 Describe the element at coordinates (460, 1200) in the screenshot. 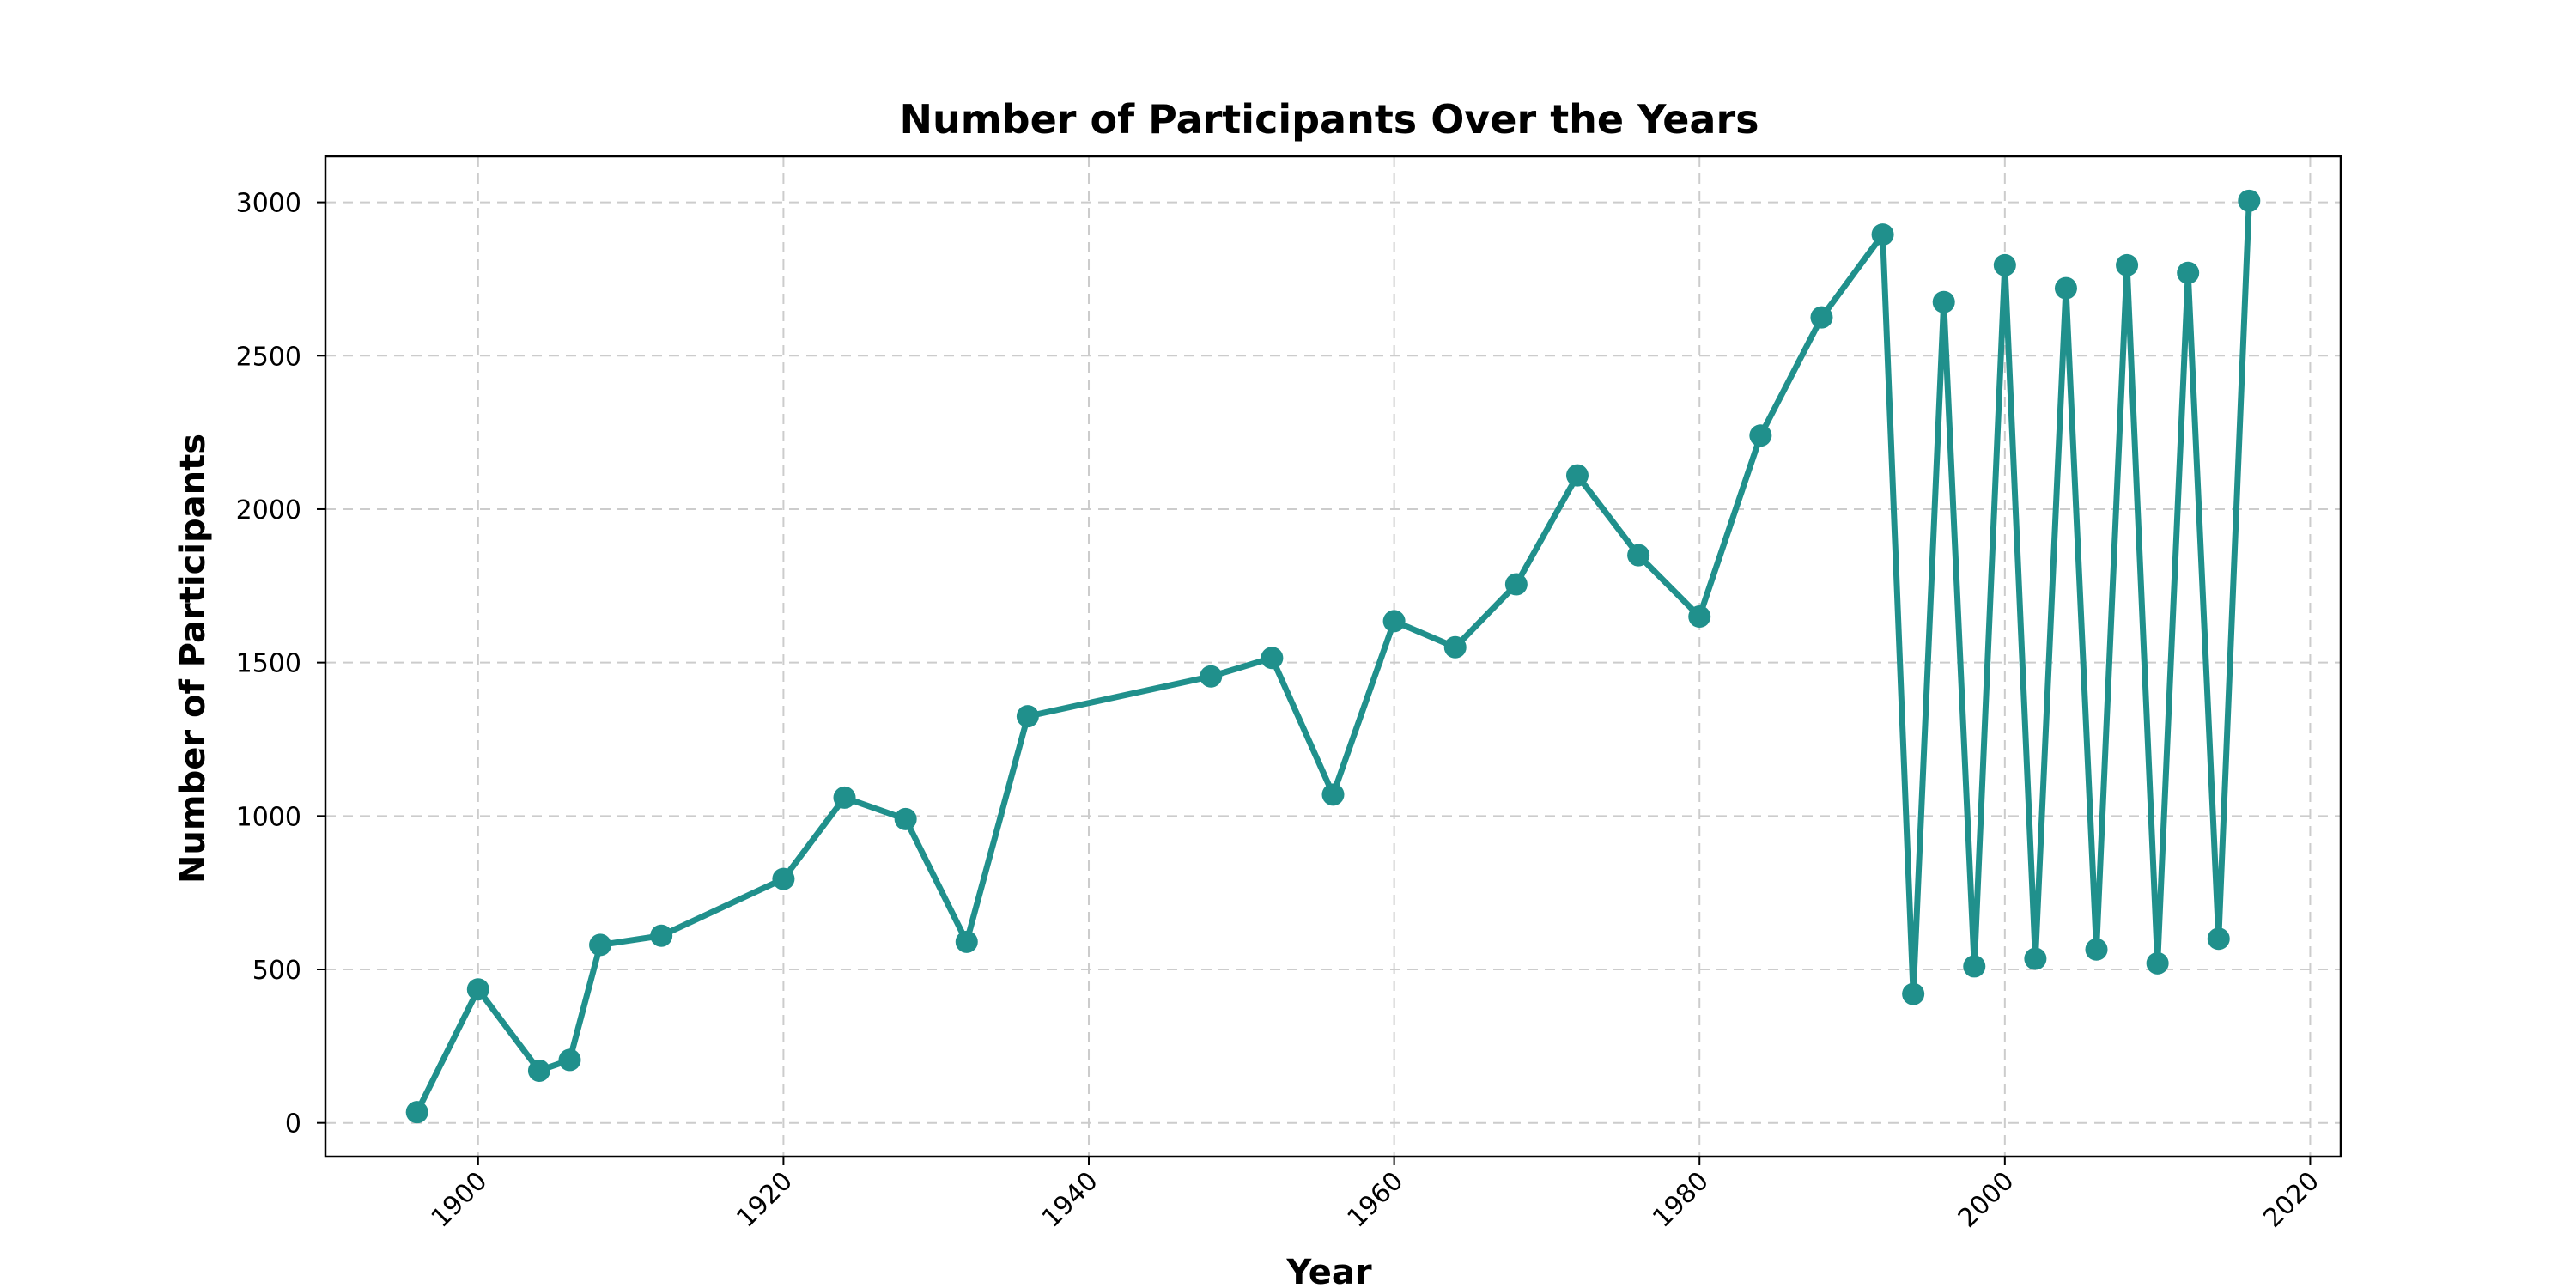

I see `x-tick-label: 1900` at that location.